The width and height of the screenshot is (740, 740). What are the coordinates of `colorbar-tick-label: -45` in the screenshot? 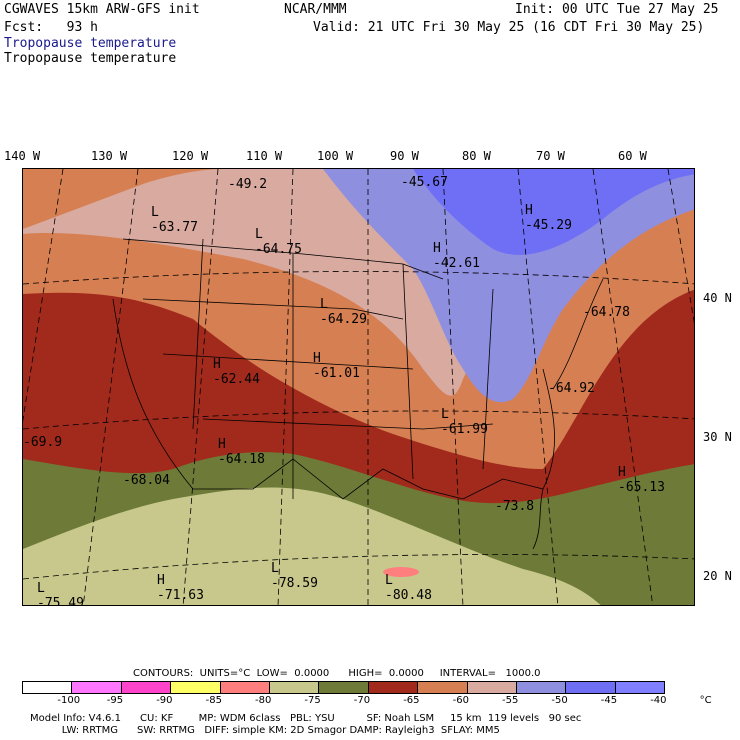 It's located at (609, 700).